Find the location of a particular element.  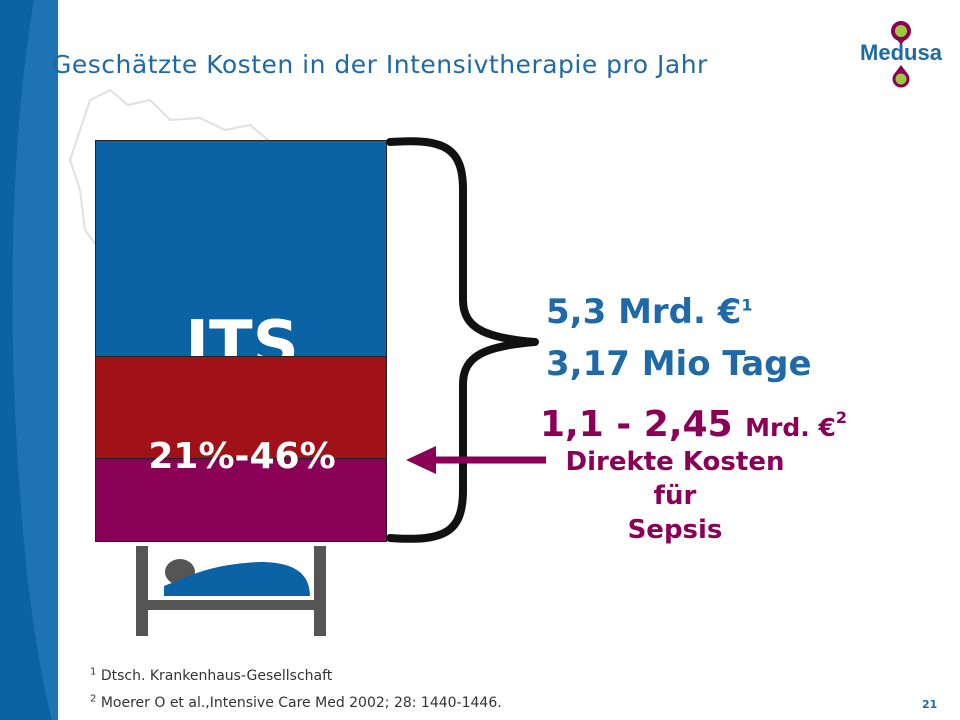

sepsis-desc-line2: Sepsis is located at coordinates (675, 530).